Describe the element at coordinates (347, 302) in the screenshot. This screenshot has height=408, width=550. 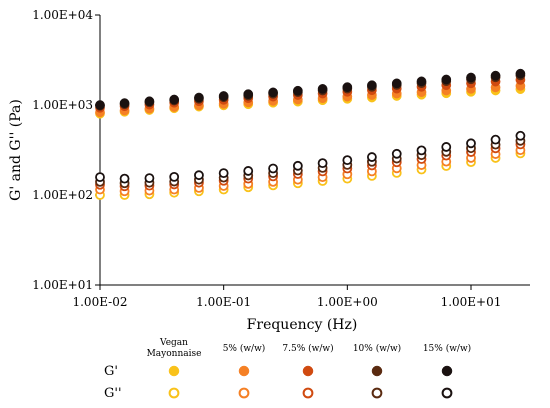
I see `x-tick-label: 1.00E+00` at that location.